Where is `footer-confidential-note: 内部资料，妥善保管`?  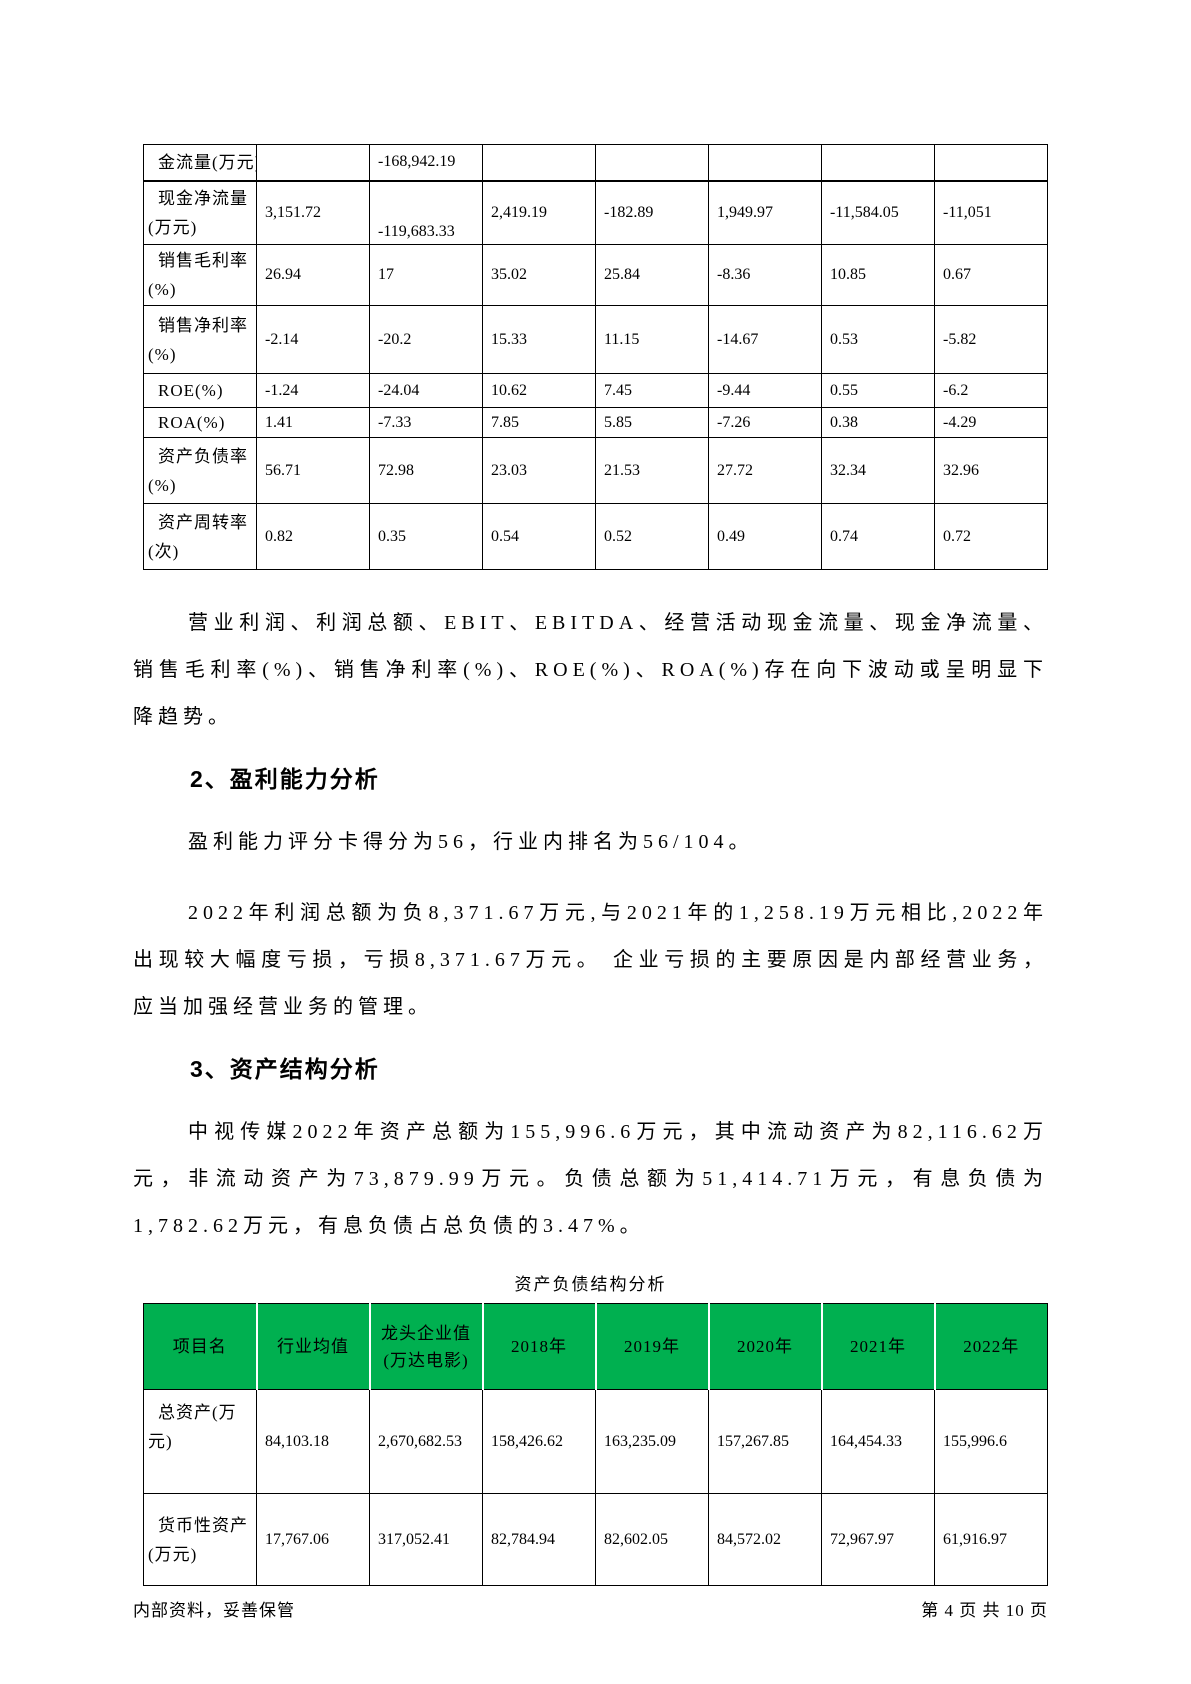
footer-confidential-note: 内部资料，妥善保管 is located at coordinates (214, 1610).